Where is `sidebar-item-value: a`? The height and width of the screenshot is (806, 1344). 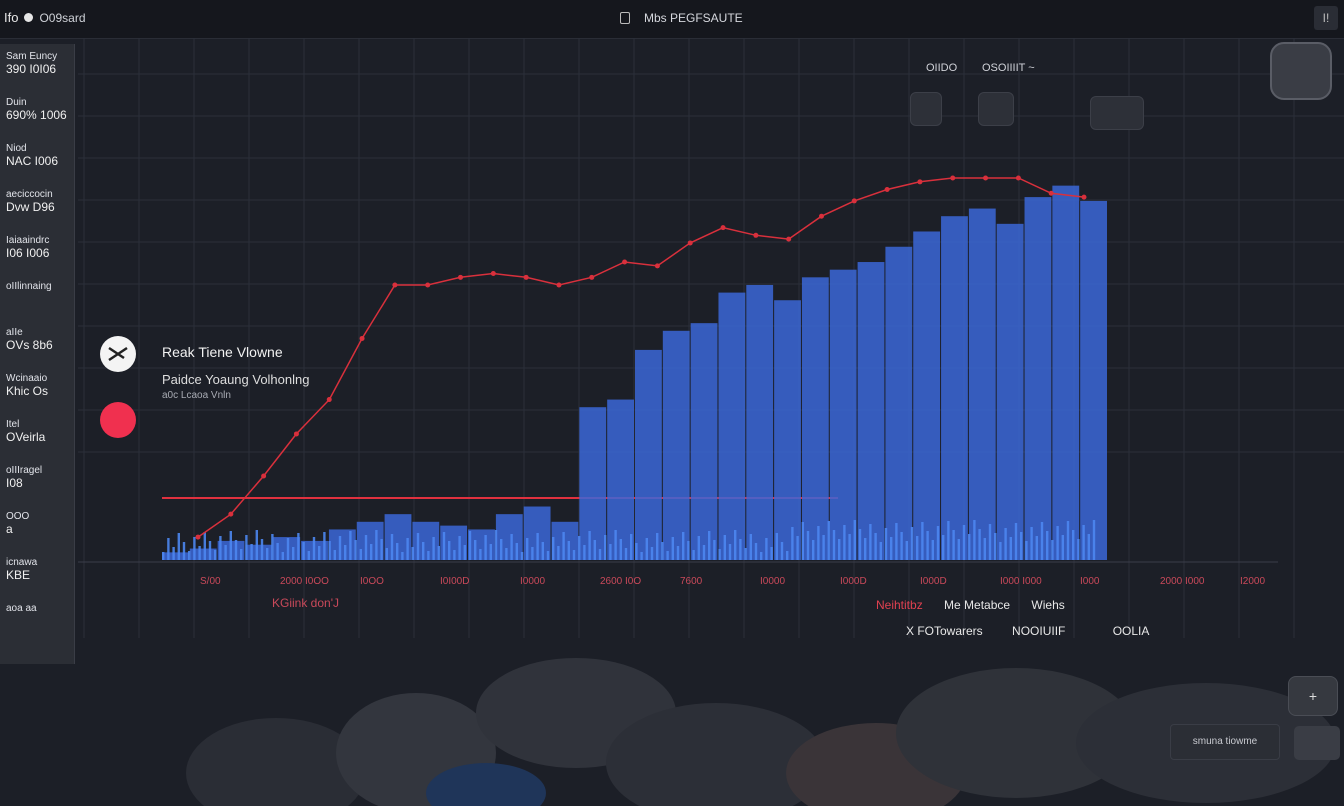 sidebar-item-value: a is located at coordinates (9, 529).